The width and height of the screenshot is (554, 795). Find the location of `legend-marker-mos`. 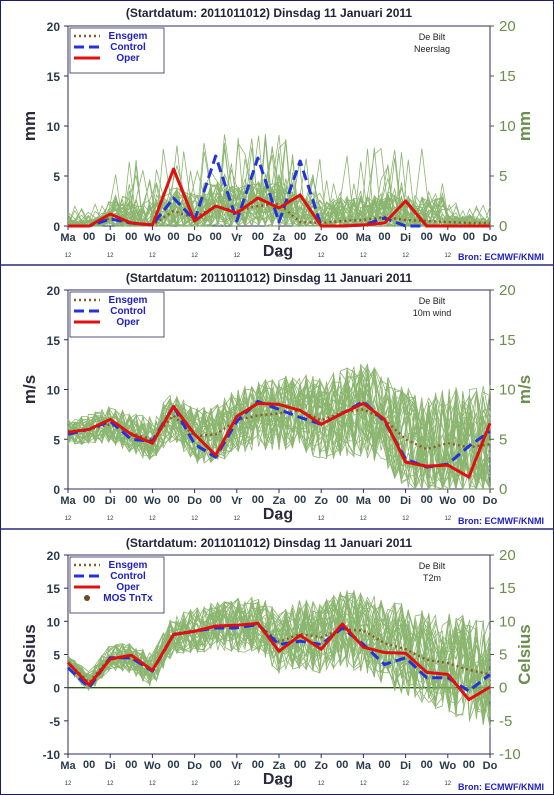

legend-marker-mos is located at coordinates (87, 598).